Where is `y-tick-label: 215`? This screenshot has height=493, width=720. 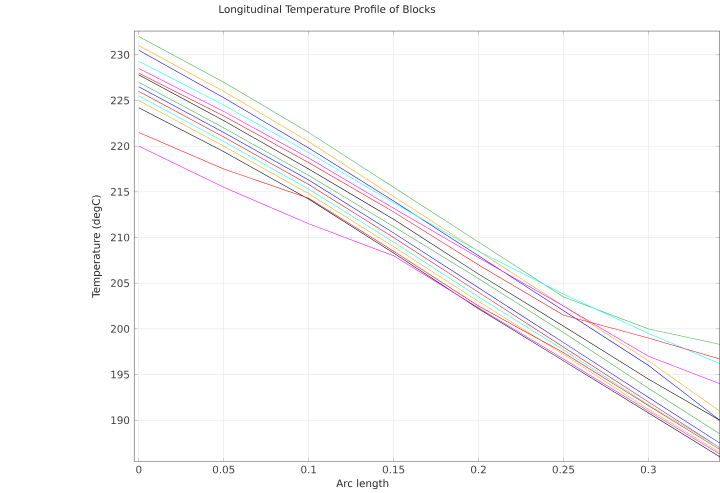
y-tick-label: 215 is located at coordinates (120, 192).